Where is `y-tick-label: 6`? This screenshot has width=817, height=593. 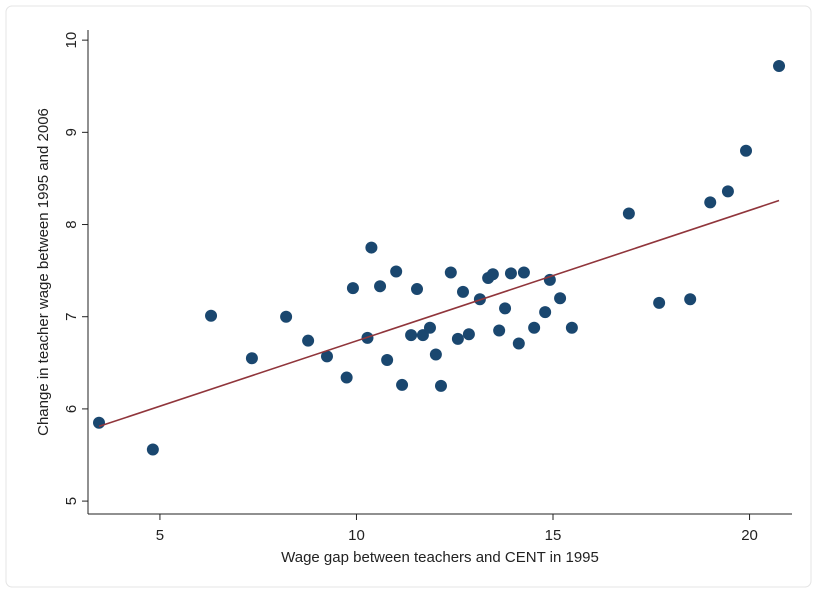 y-tick-label: 6 is located at coordinates (71, 409).